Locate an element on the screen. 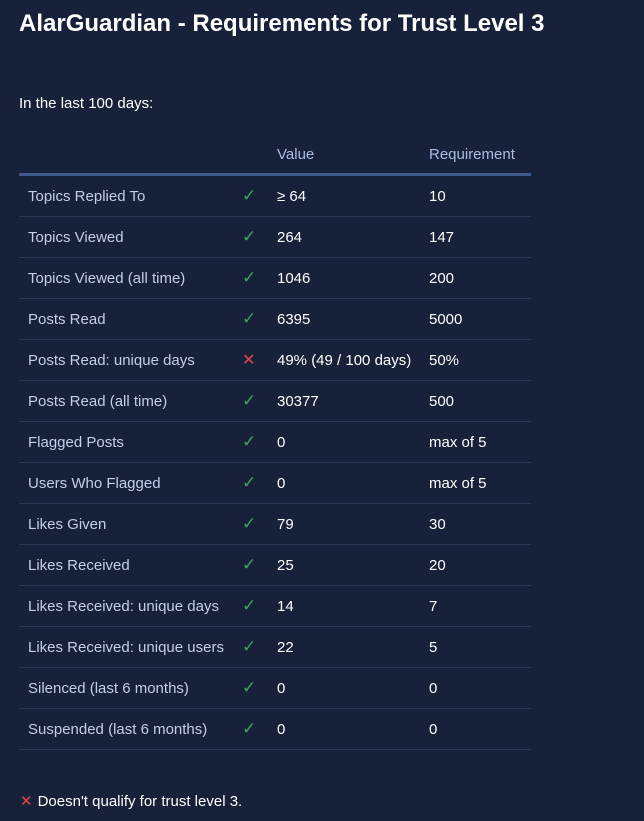 The image size is (644, 821). table-row: Likes Received: unique users ✓ 22 5 is located at coordinates (275, 647).